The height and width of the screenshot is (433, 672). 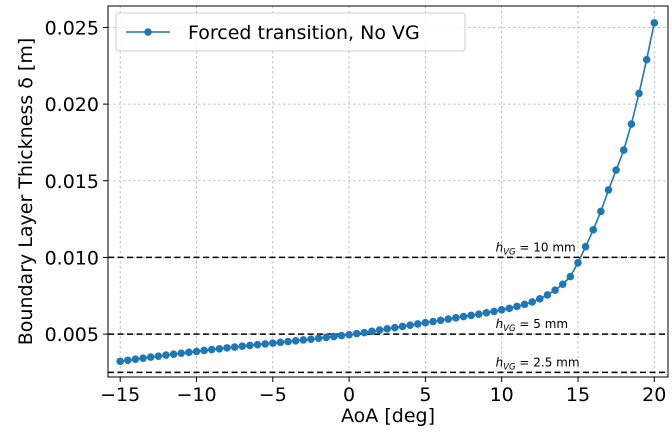 I want to click on y-axis: 0.005 0.010 0.015 0.020 0.025, so click(x=76, y=181).